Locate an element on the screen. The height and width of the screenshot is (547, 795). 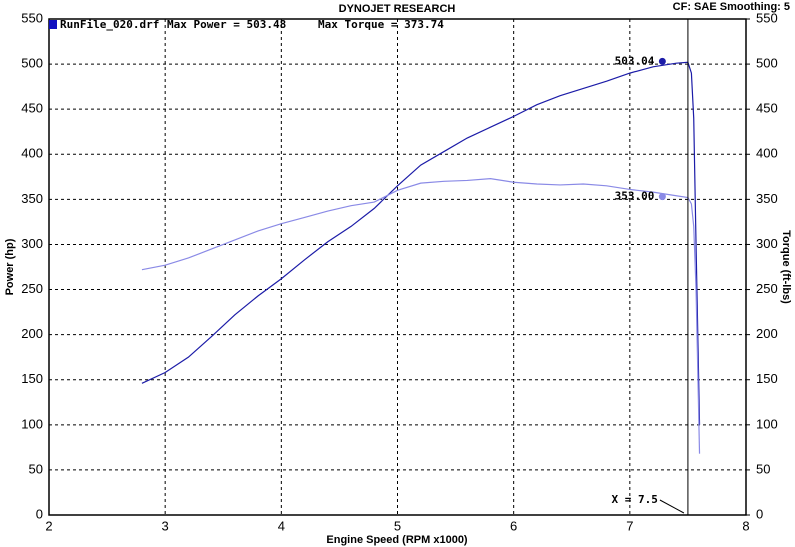
y-tick-label: 50 is located at coordinates (36, 468).